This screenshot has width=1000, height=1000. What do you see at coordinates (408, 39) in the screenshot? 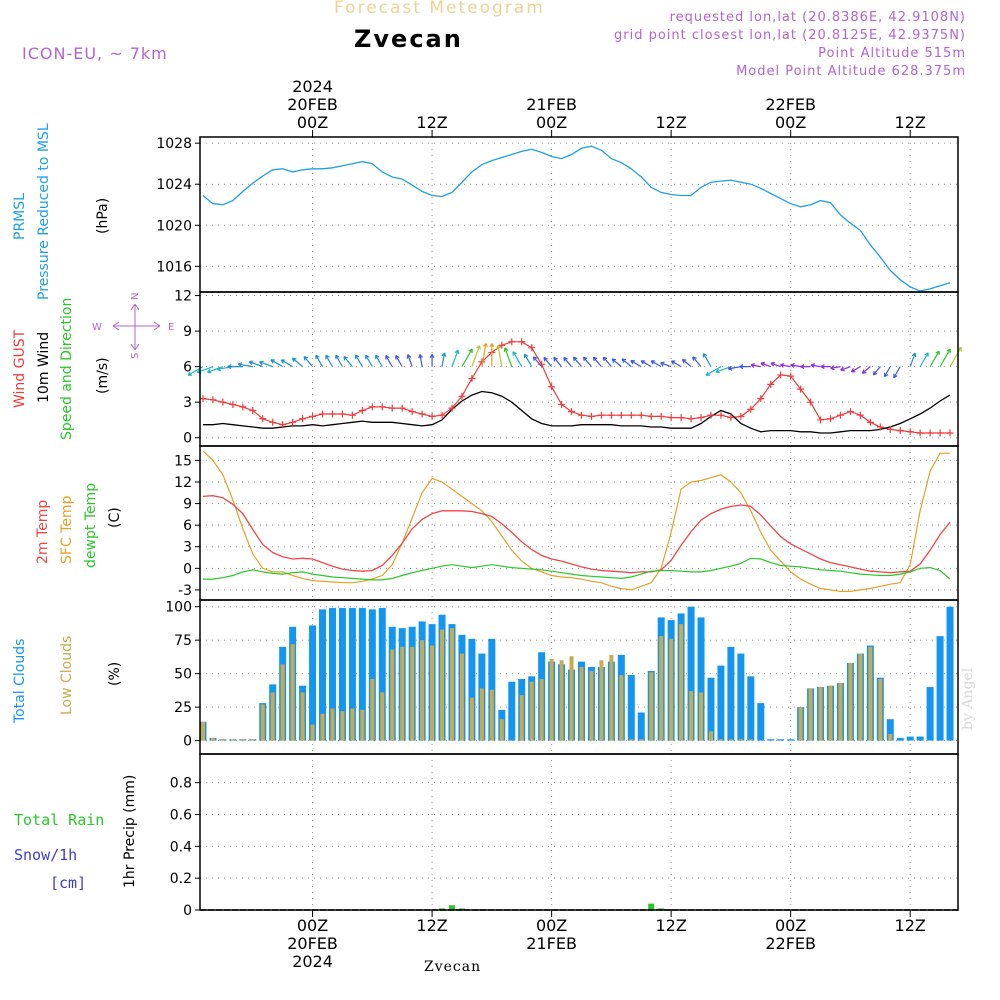
I see `location-title: Zvecan` at bounding box center [408, 39].